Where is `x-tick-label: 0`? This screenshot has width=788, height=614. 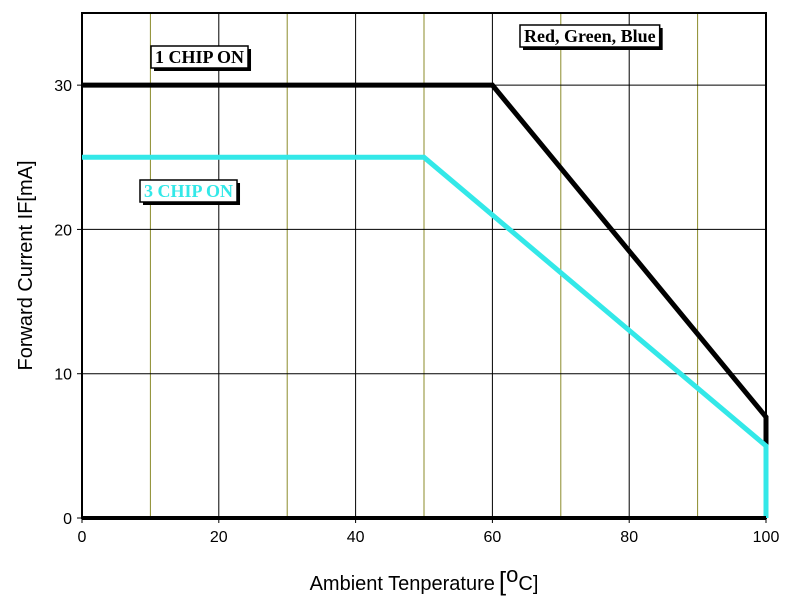 x-tick-label: 0 is located at coordinates (82, 537).